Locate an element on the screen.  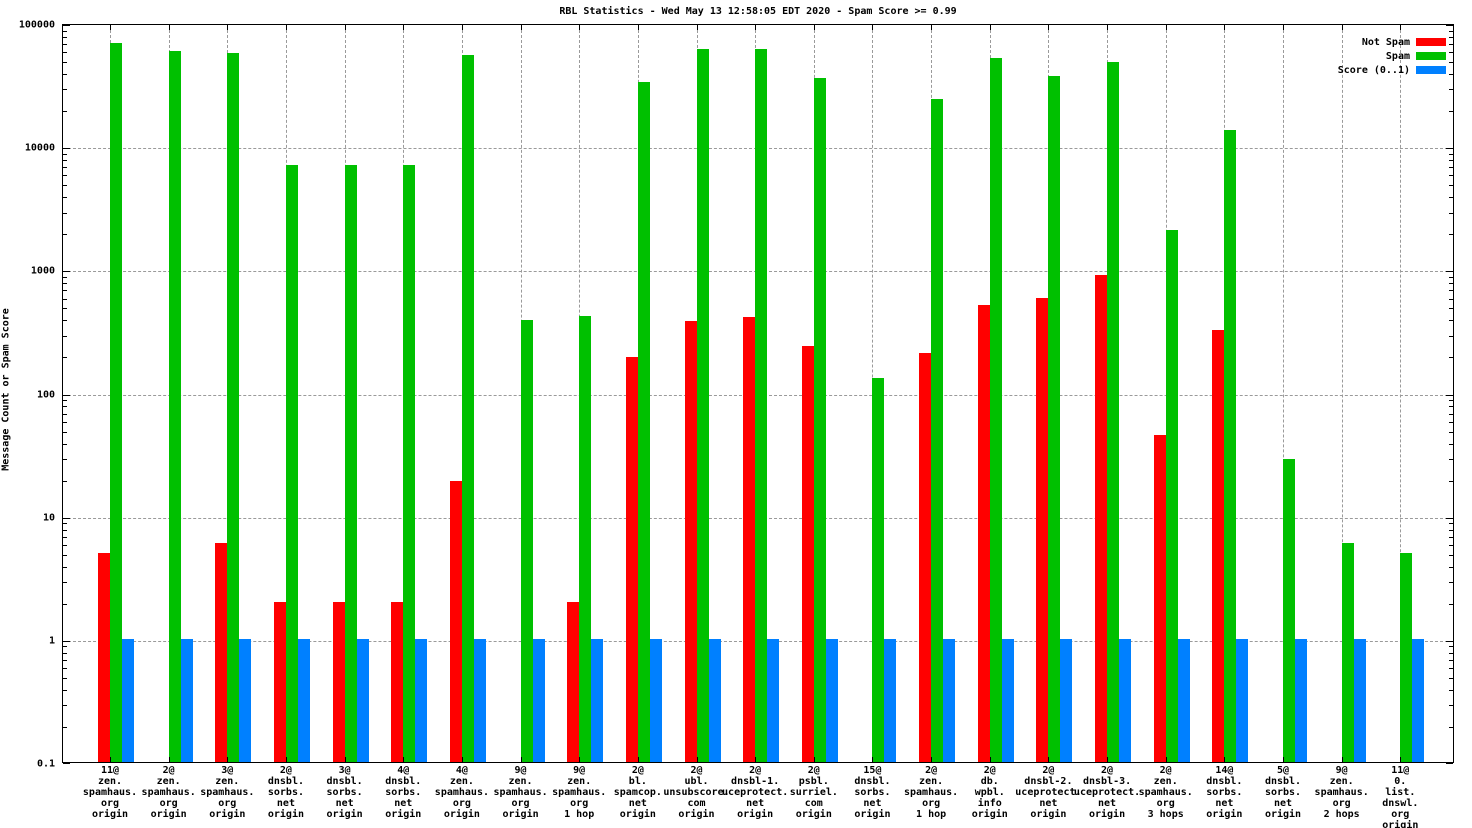
legend-label: Score (0..1) is located at coordinates (1373, 70).